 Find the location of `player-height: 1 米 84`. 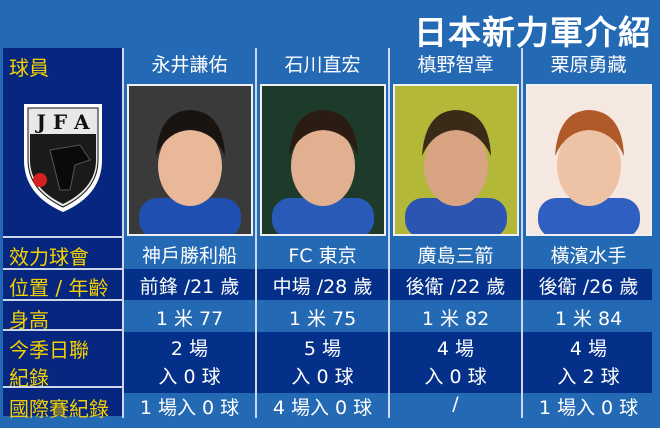

player-height: 1 米 84 is located at coordinates (588, 319).